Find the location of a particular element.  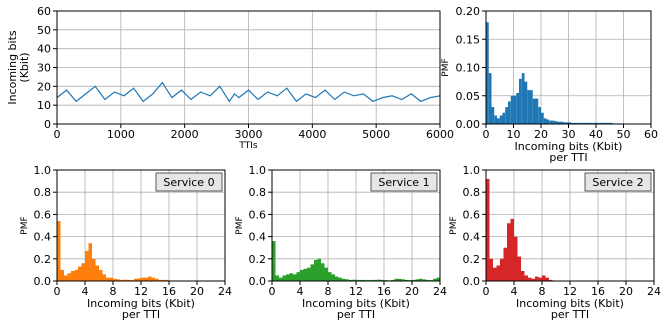

x-tick-label: 3000 is located at coordinates (249, 134).